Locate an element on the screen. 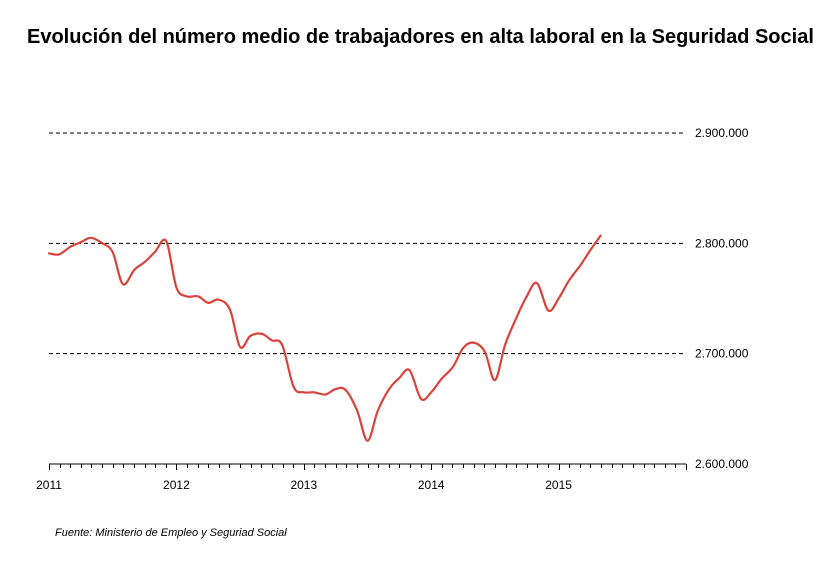  x-tick-label: 2013 is located at coordinates (303, 485).